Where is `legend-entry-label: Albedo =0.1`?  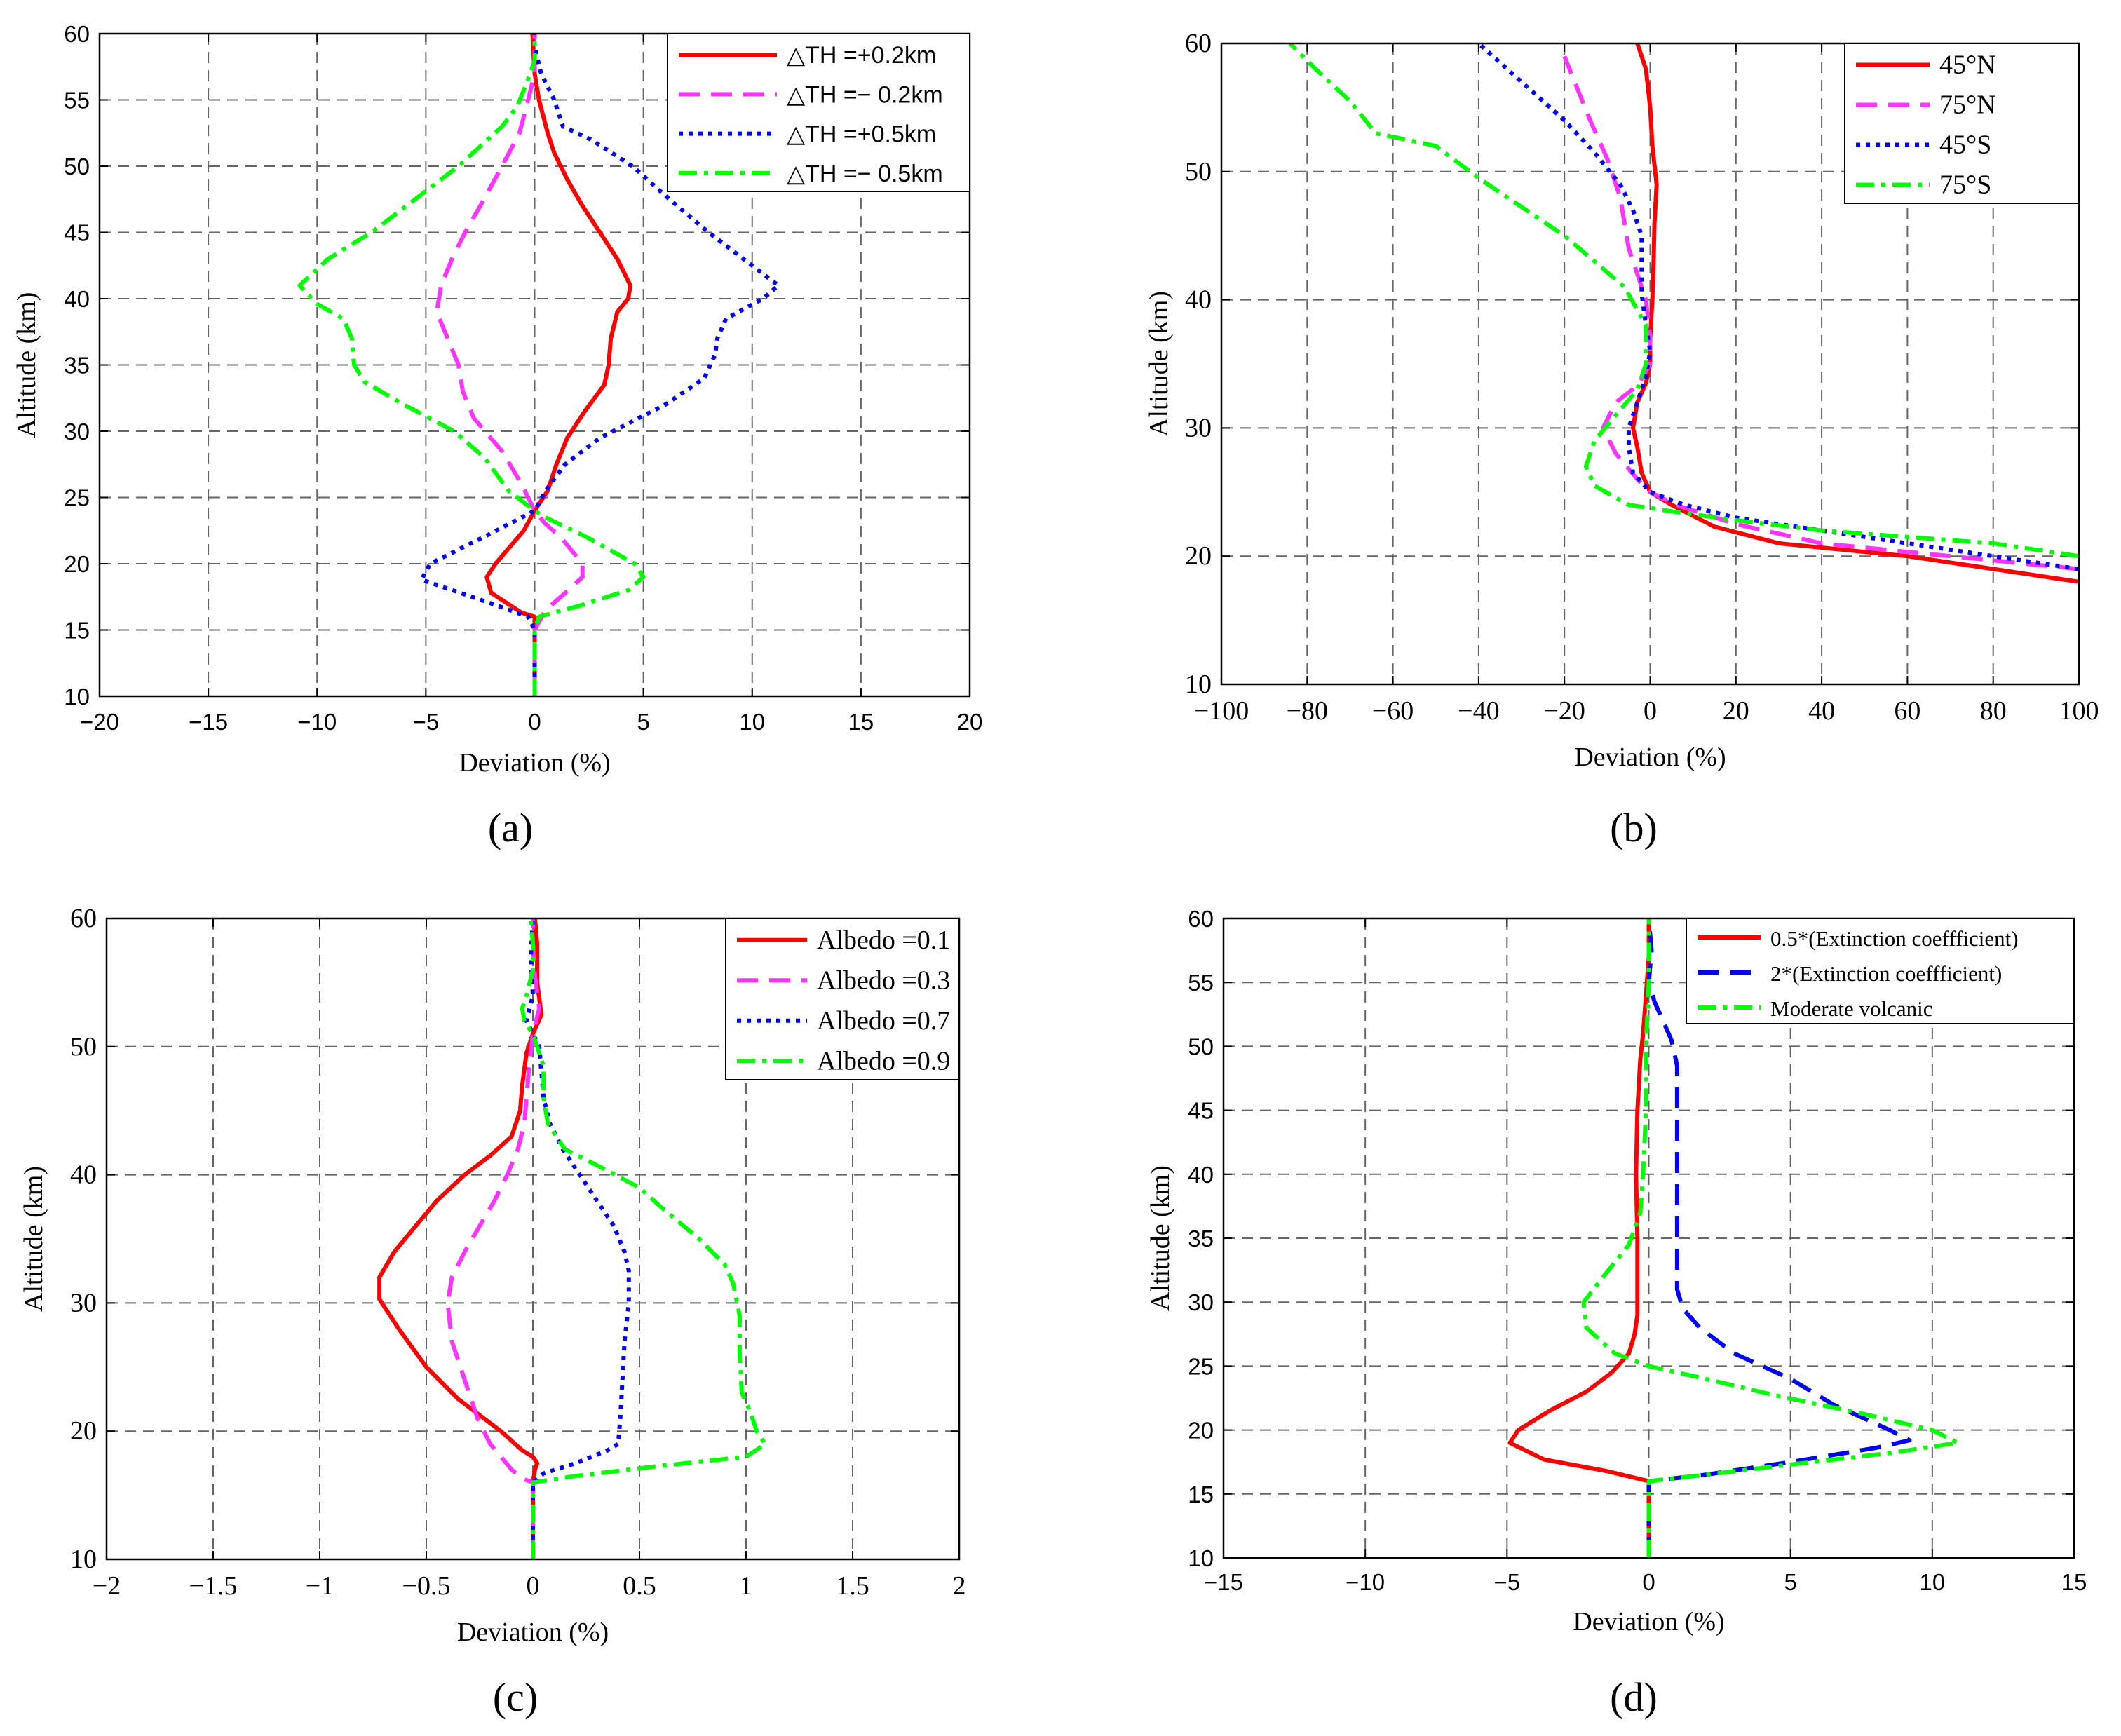 legend-entry-label: Albedo =0.1 is located at coordinates (883, 940).